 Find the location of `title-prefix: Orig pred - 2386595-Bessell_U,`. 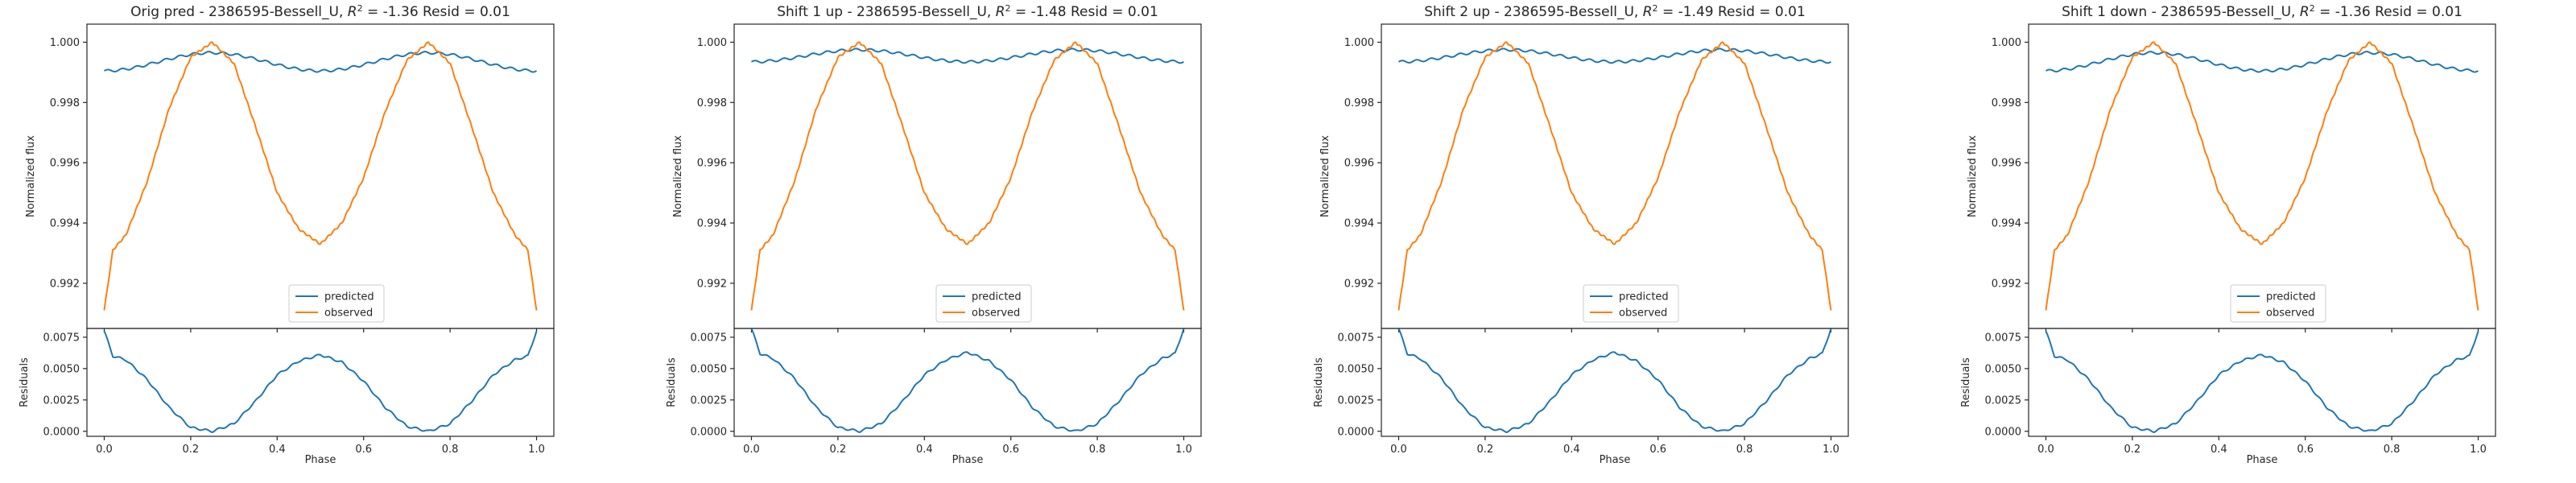

title-prefix: Orig pred - 2386595-Bessell_U, is located at coordinates (239, 12).